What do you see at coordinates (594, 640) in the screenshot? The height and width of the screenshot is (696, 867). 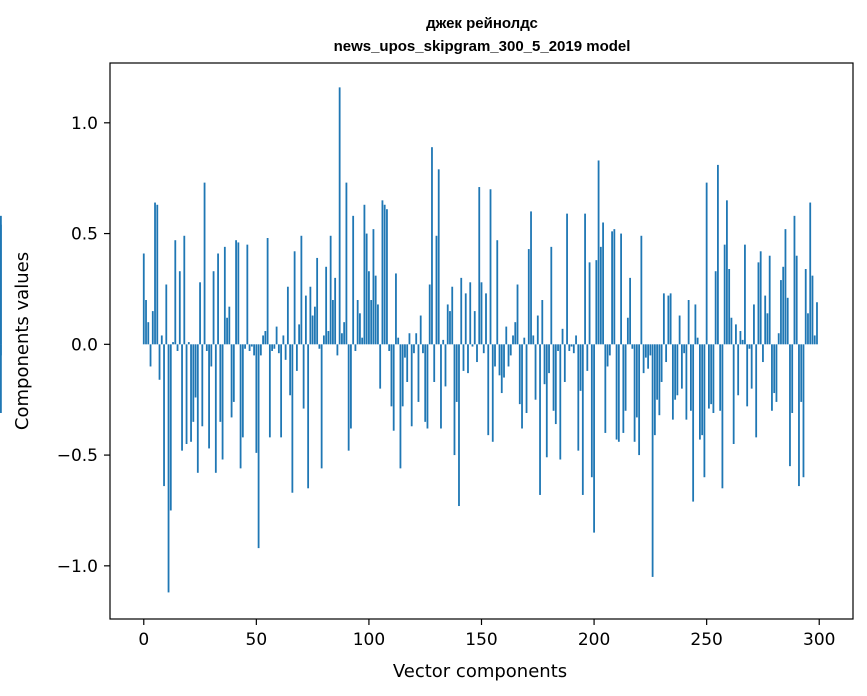 I see `x-tick-label: 200` at bounding box center [594, 640].